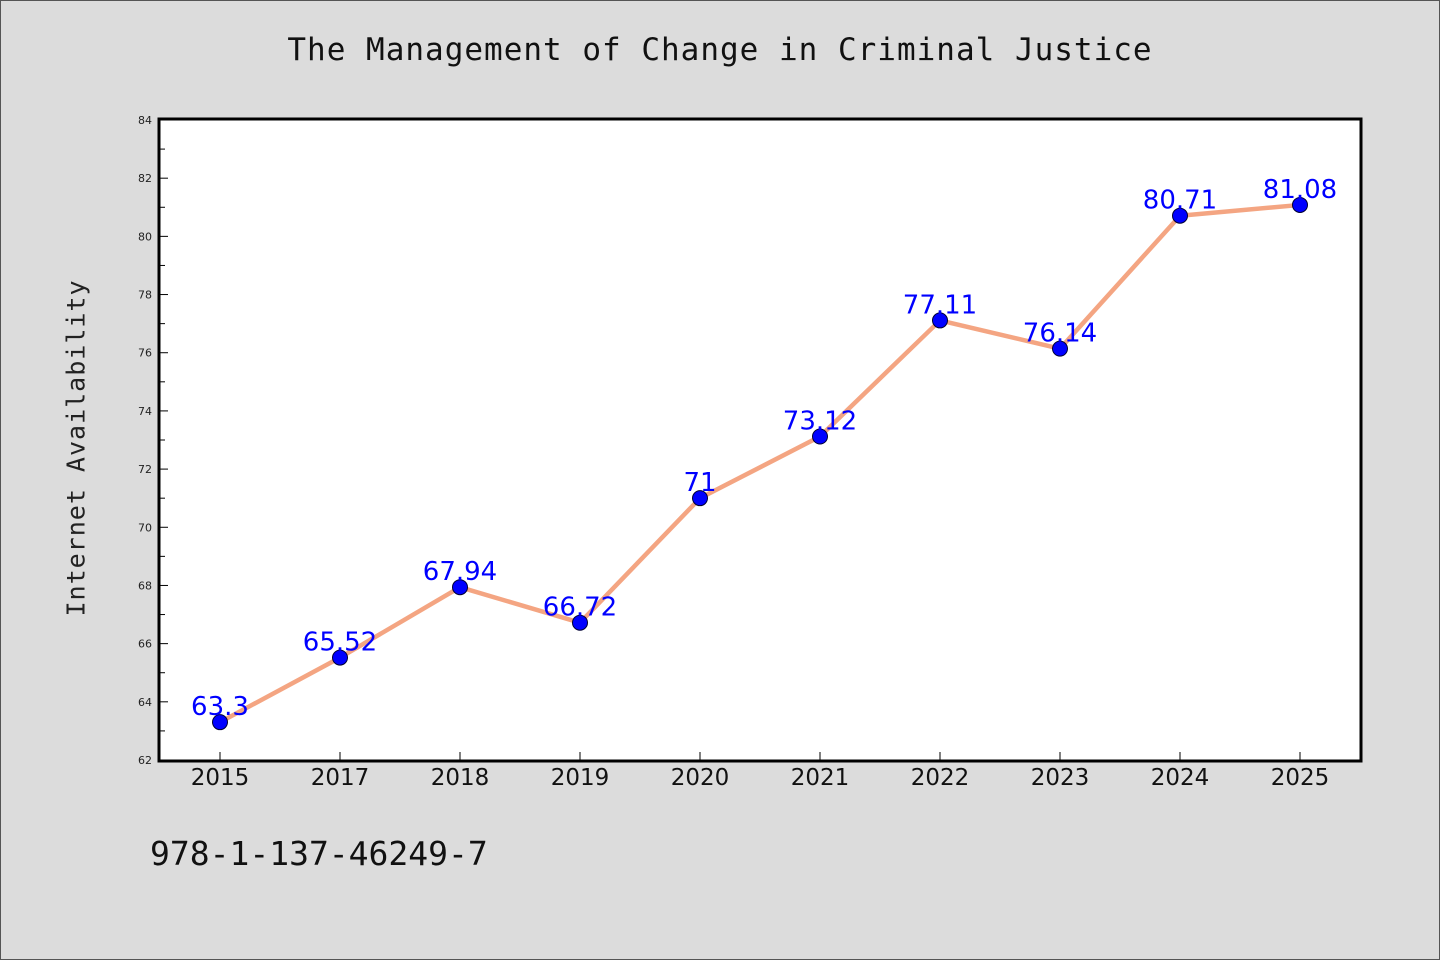  I want to click on data-label: 63.3, so click(220, 707).